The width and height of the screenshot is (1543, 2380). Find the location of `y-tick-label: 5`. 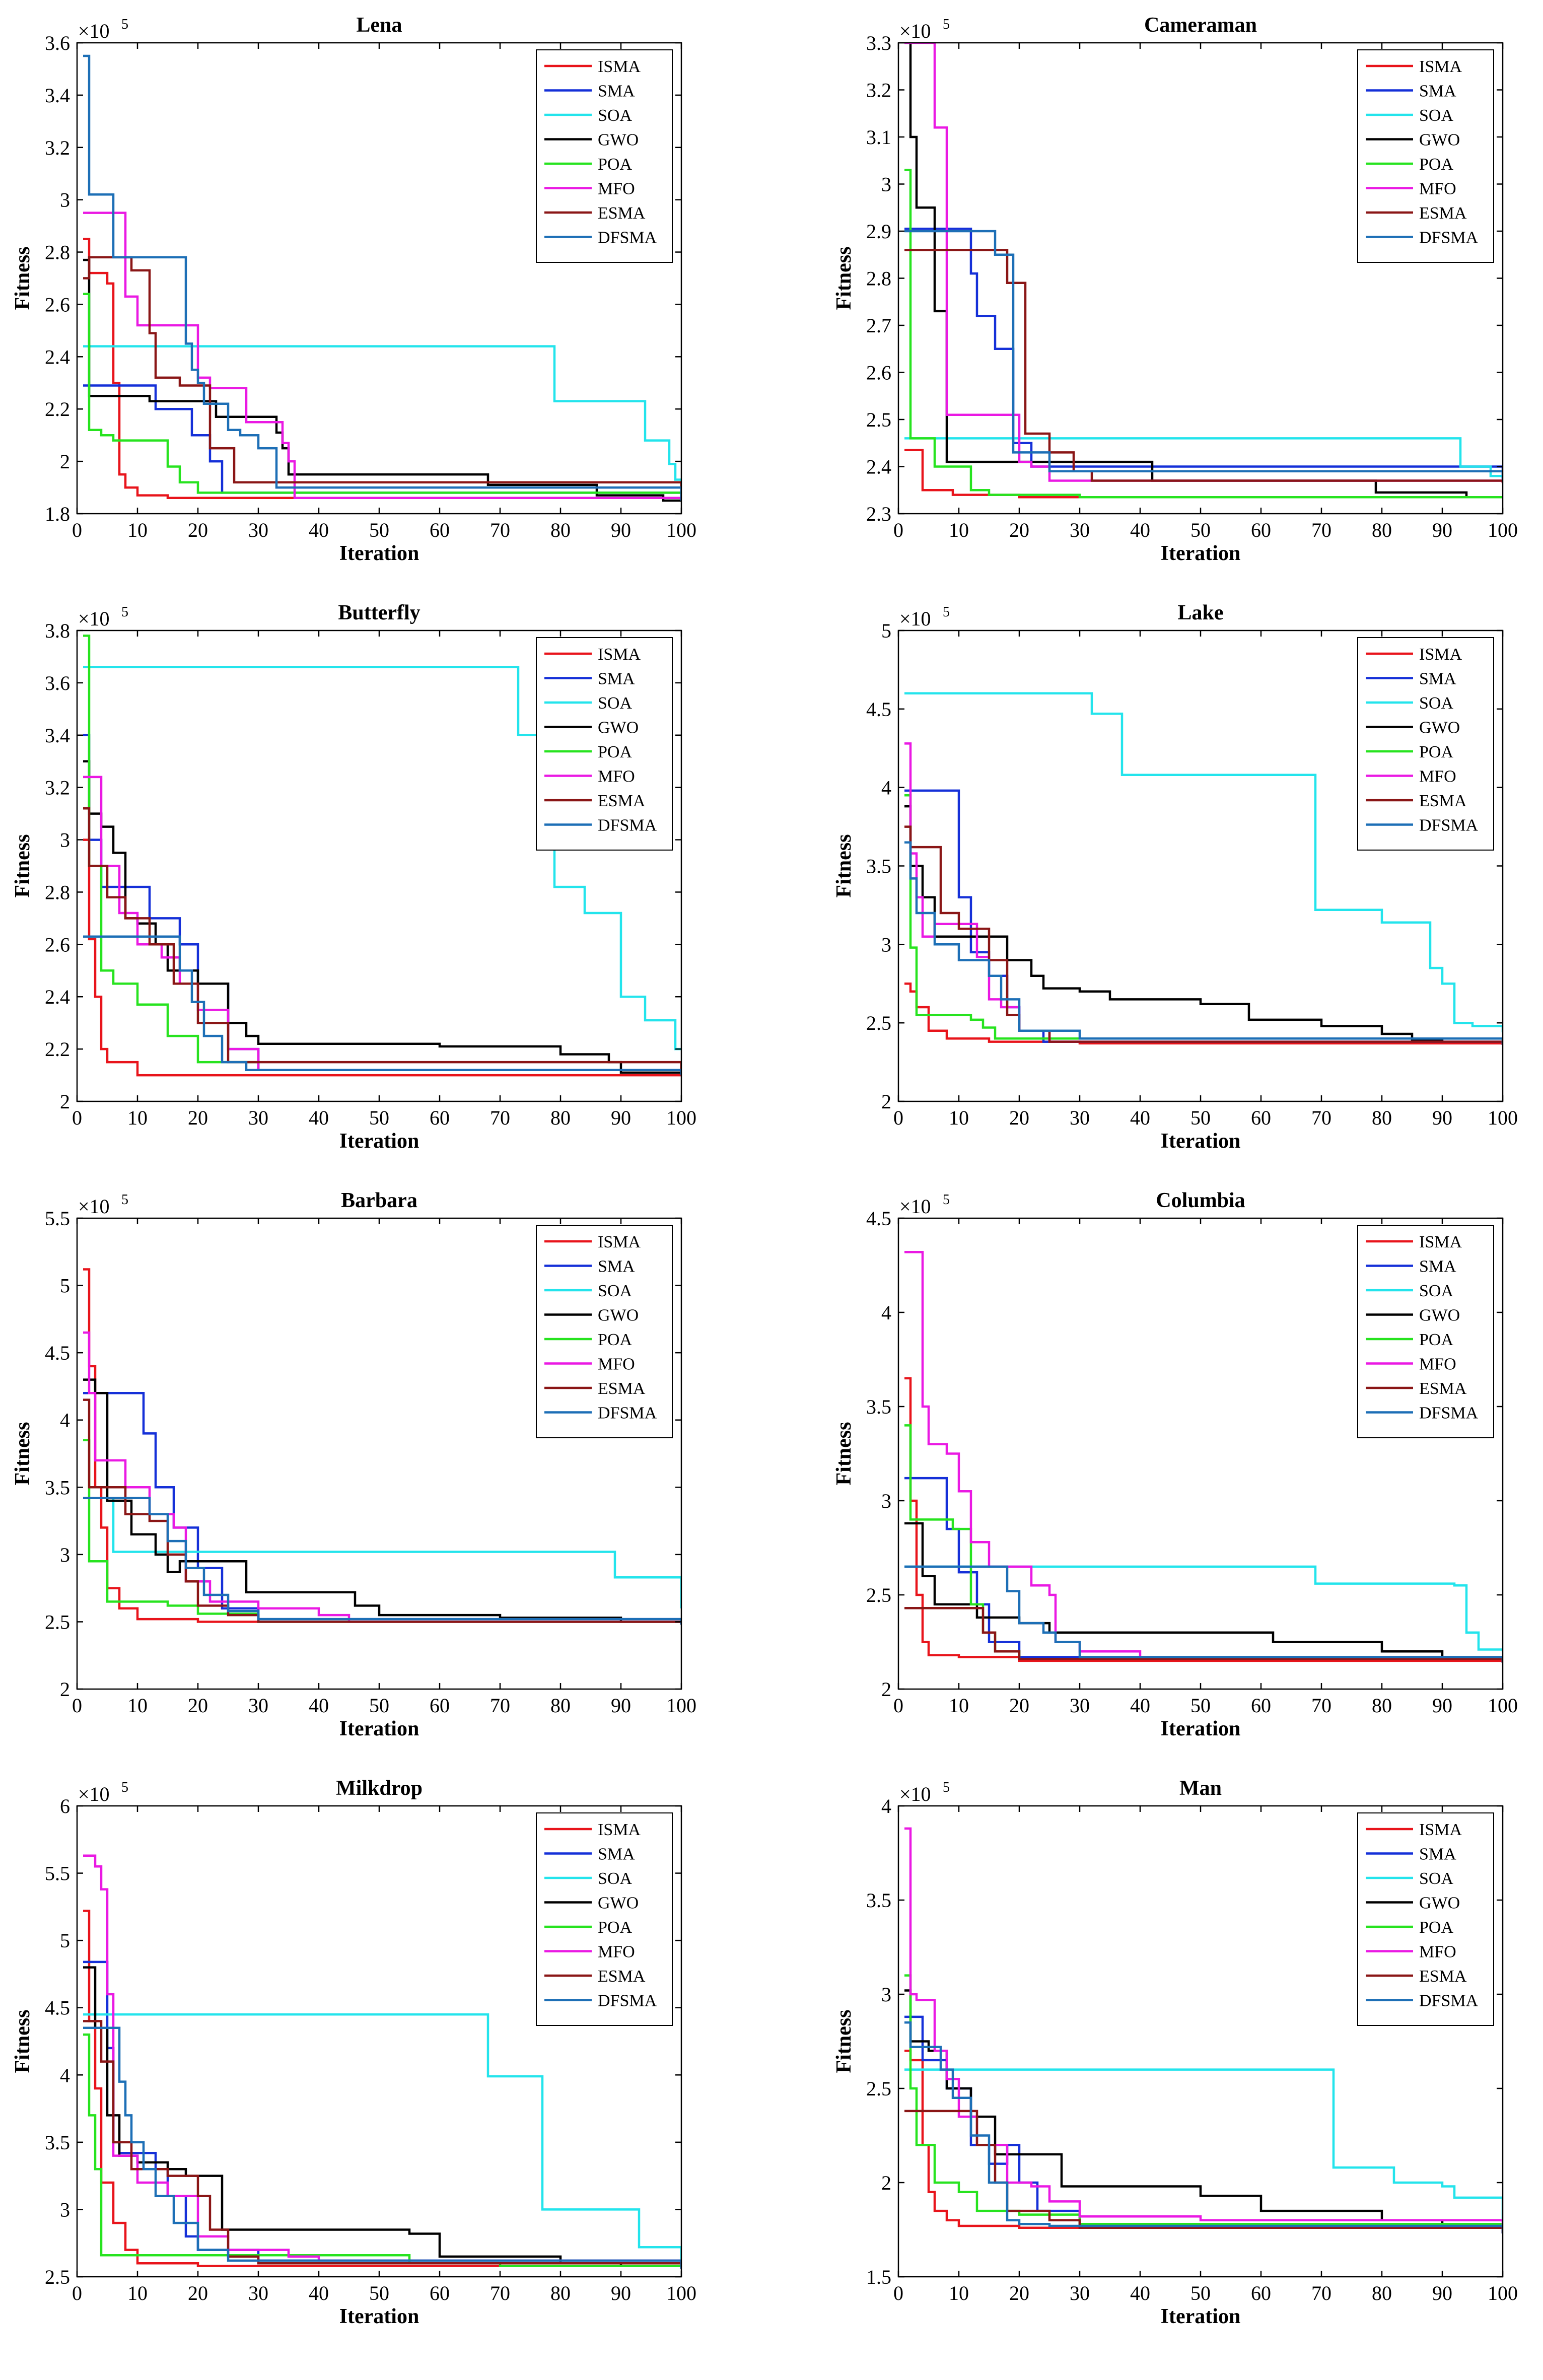

y-tick-label: 5 is located at coordinates (65, 1286).